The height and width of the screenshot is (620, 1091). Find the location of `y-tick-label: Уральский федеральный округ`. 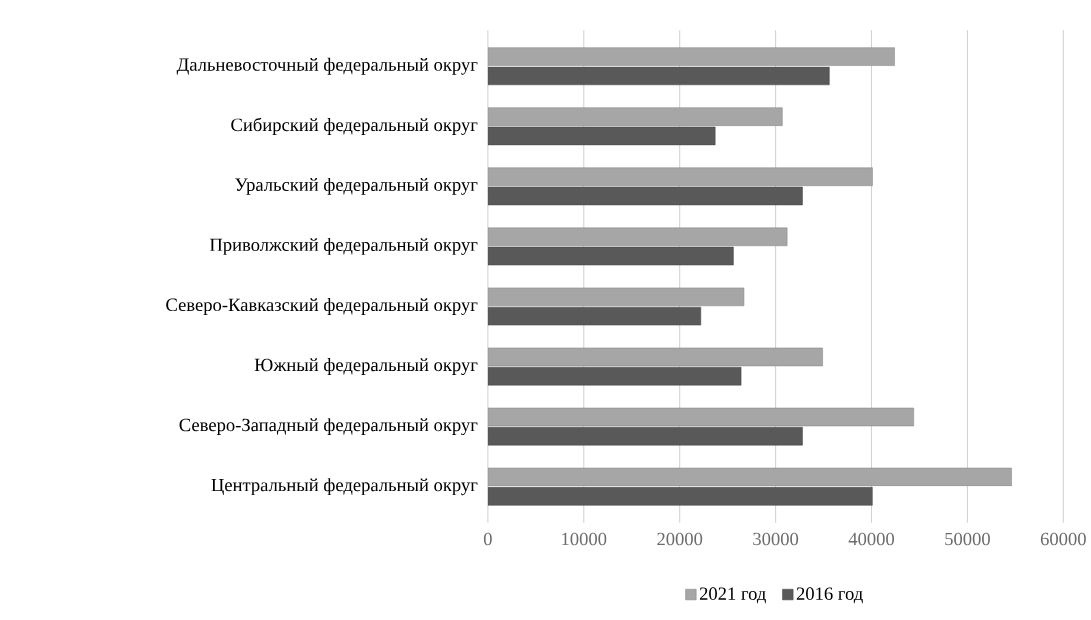

y-tick-label: Уральский федеральный округ is located at coordinates (356, 186).